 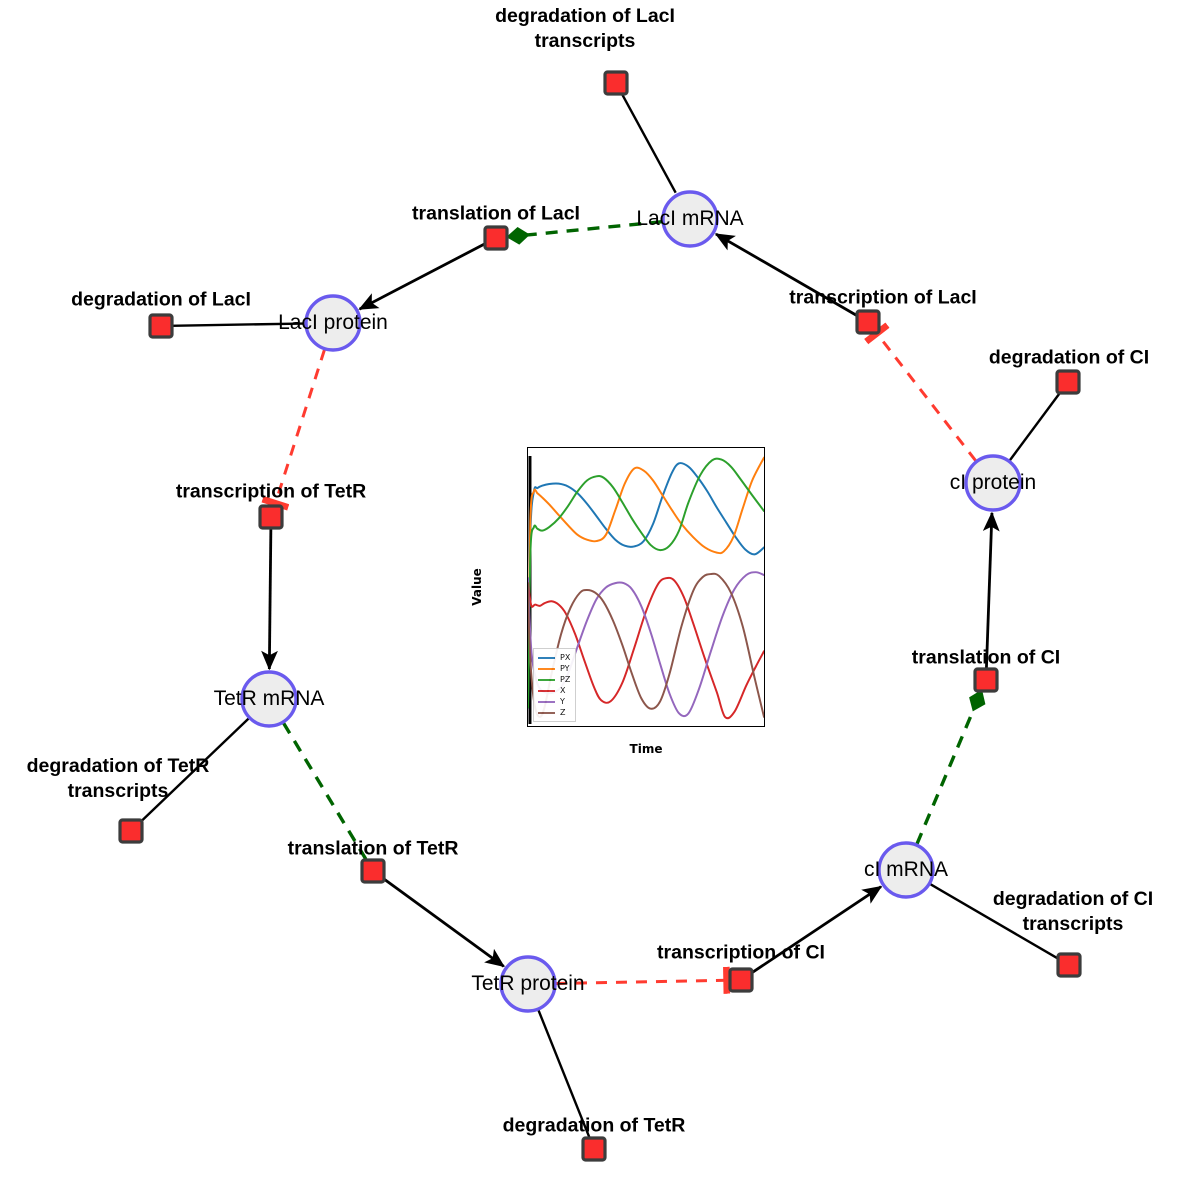 What do you see at coordinates (477, 587) in the screenshot?
I see `plot-y-axis-label: Value` at bounding box center [477, 587].